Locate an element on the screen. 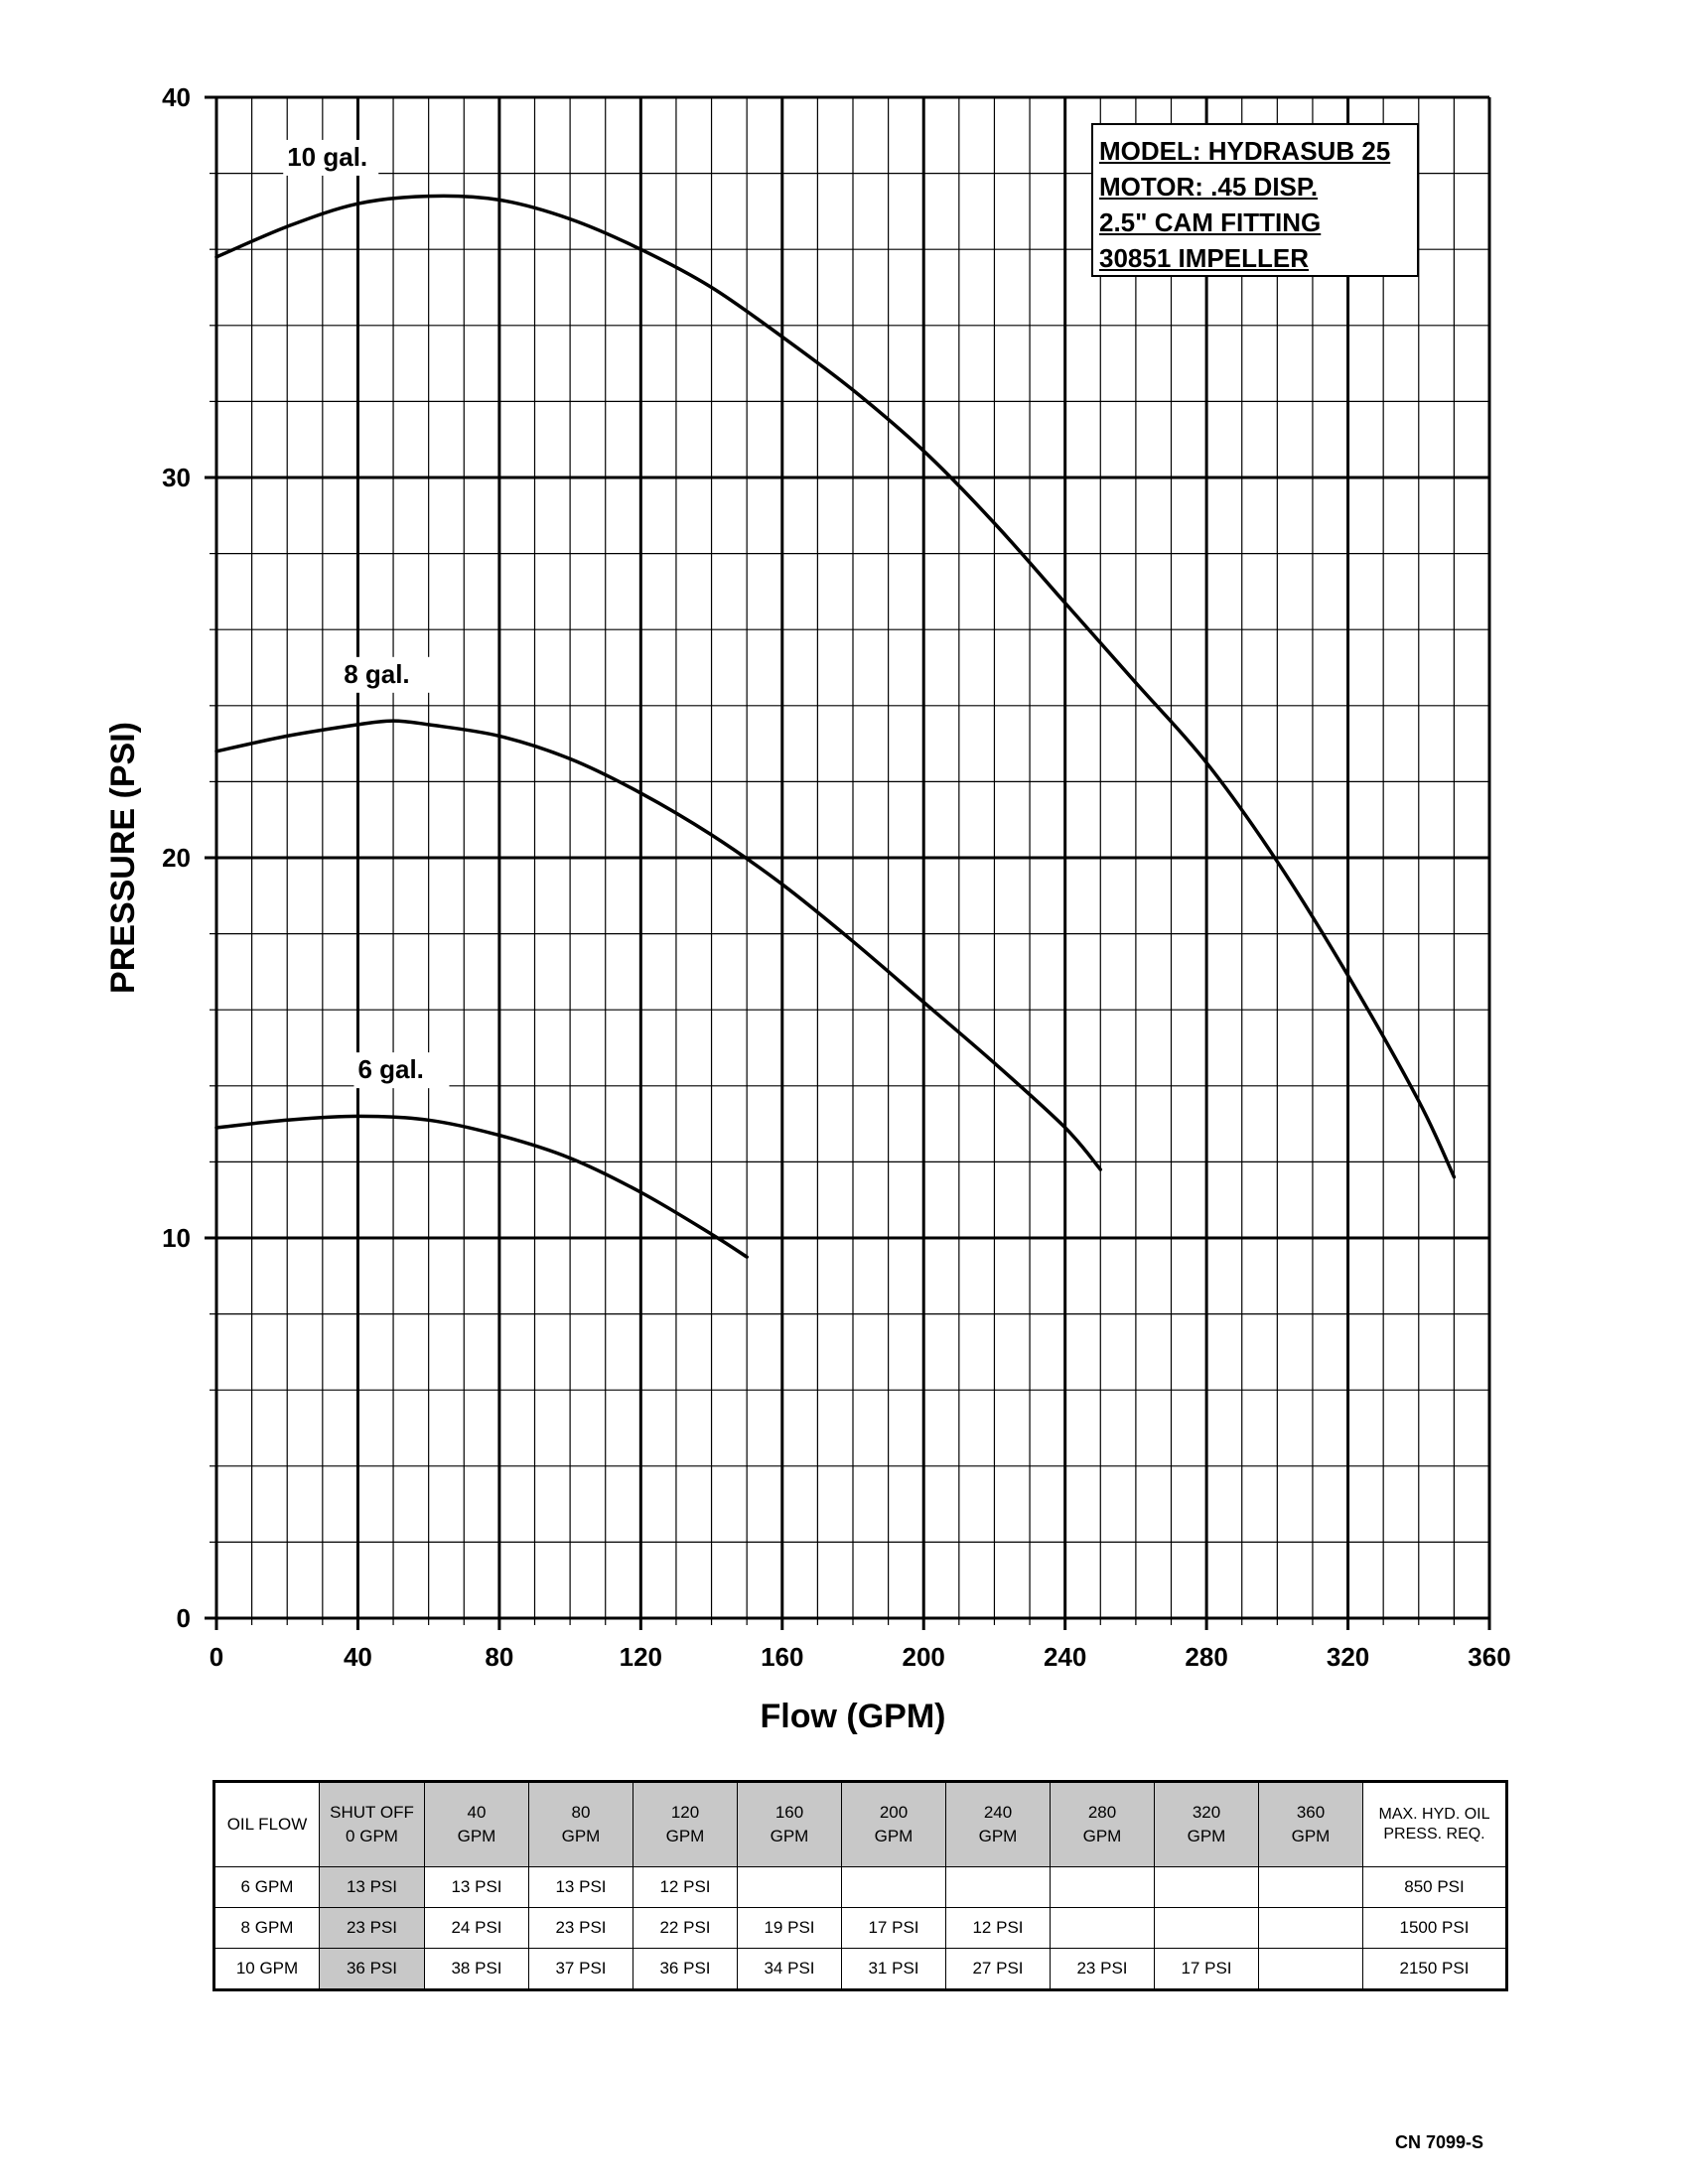 This screenshot has width=1688, height=2184. x-tick-label: 0 is located at coordinates (216, 1657).